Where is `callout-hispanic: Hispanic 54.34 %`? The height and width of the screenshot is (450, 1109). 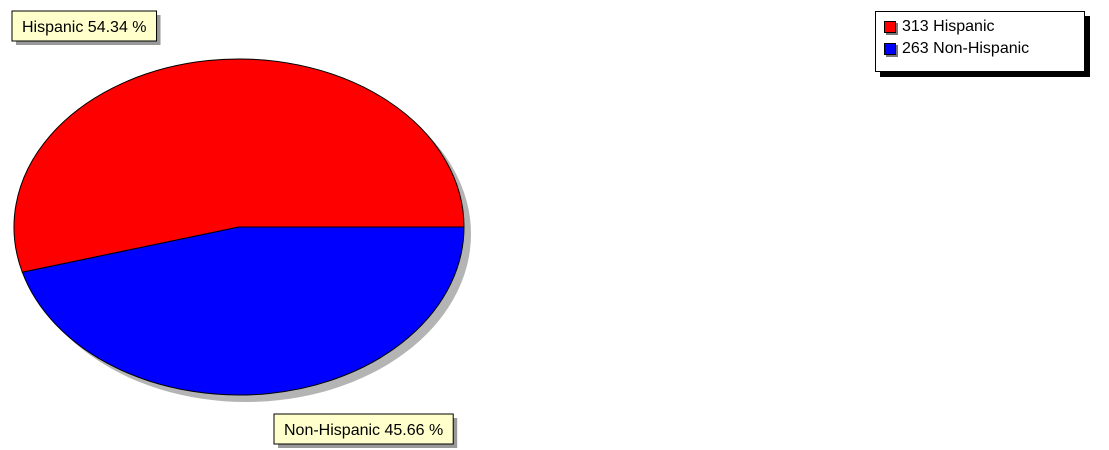
callout-hispanic: Hispanic 54.34 % is located at coordinates (86, 27).